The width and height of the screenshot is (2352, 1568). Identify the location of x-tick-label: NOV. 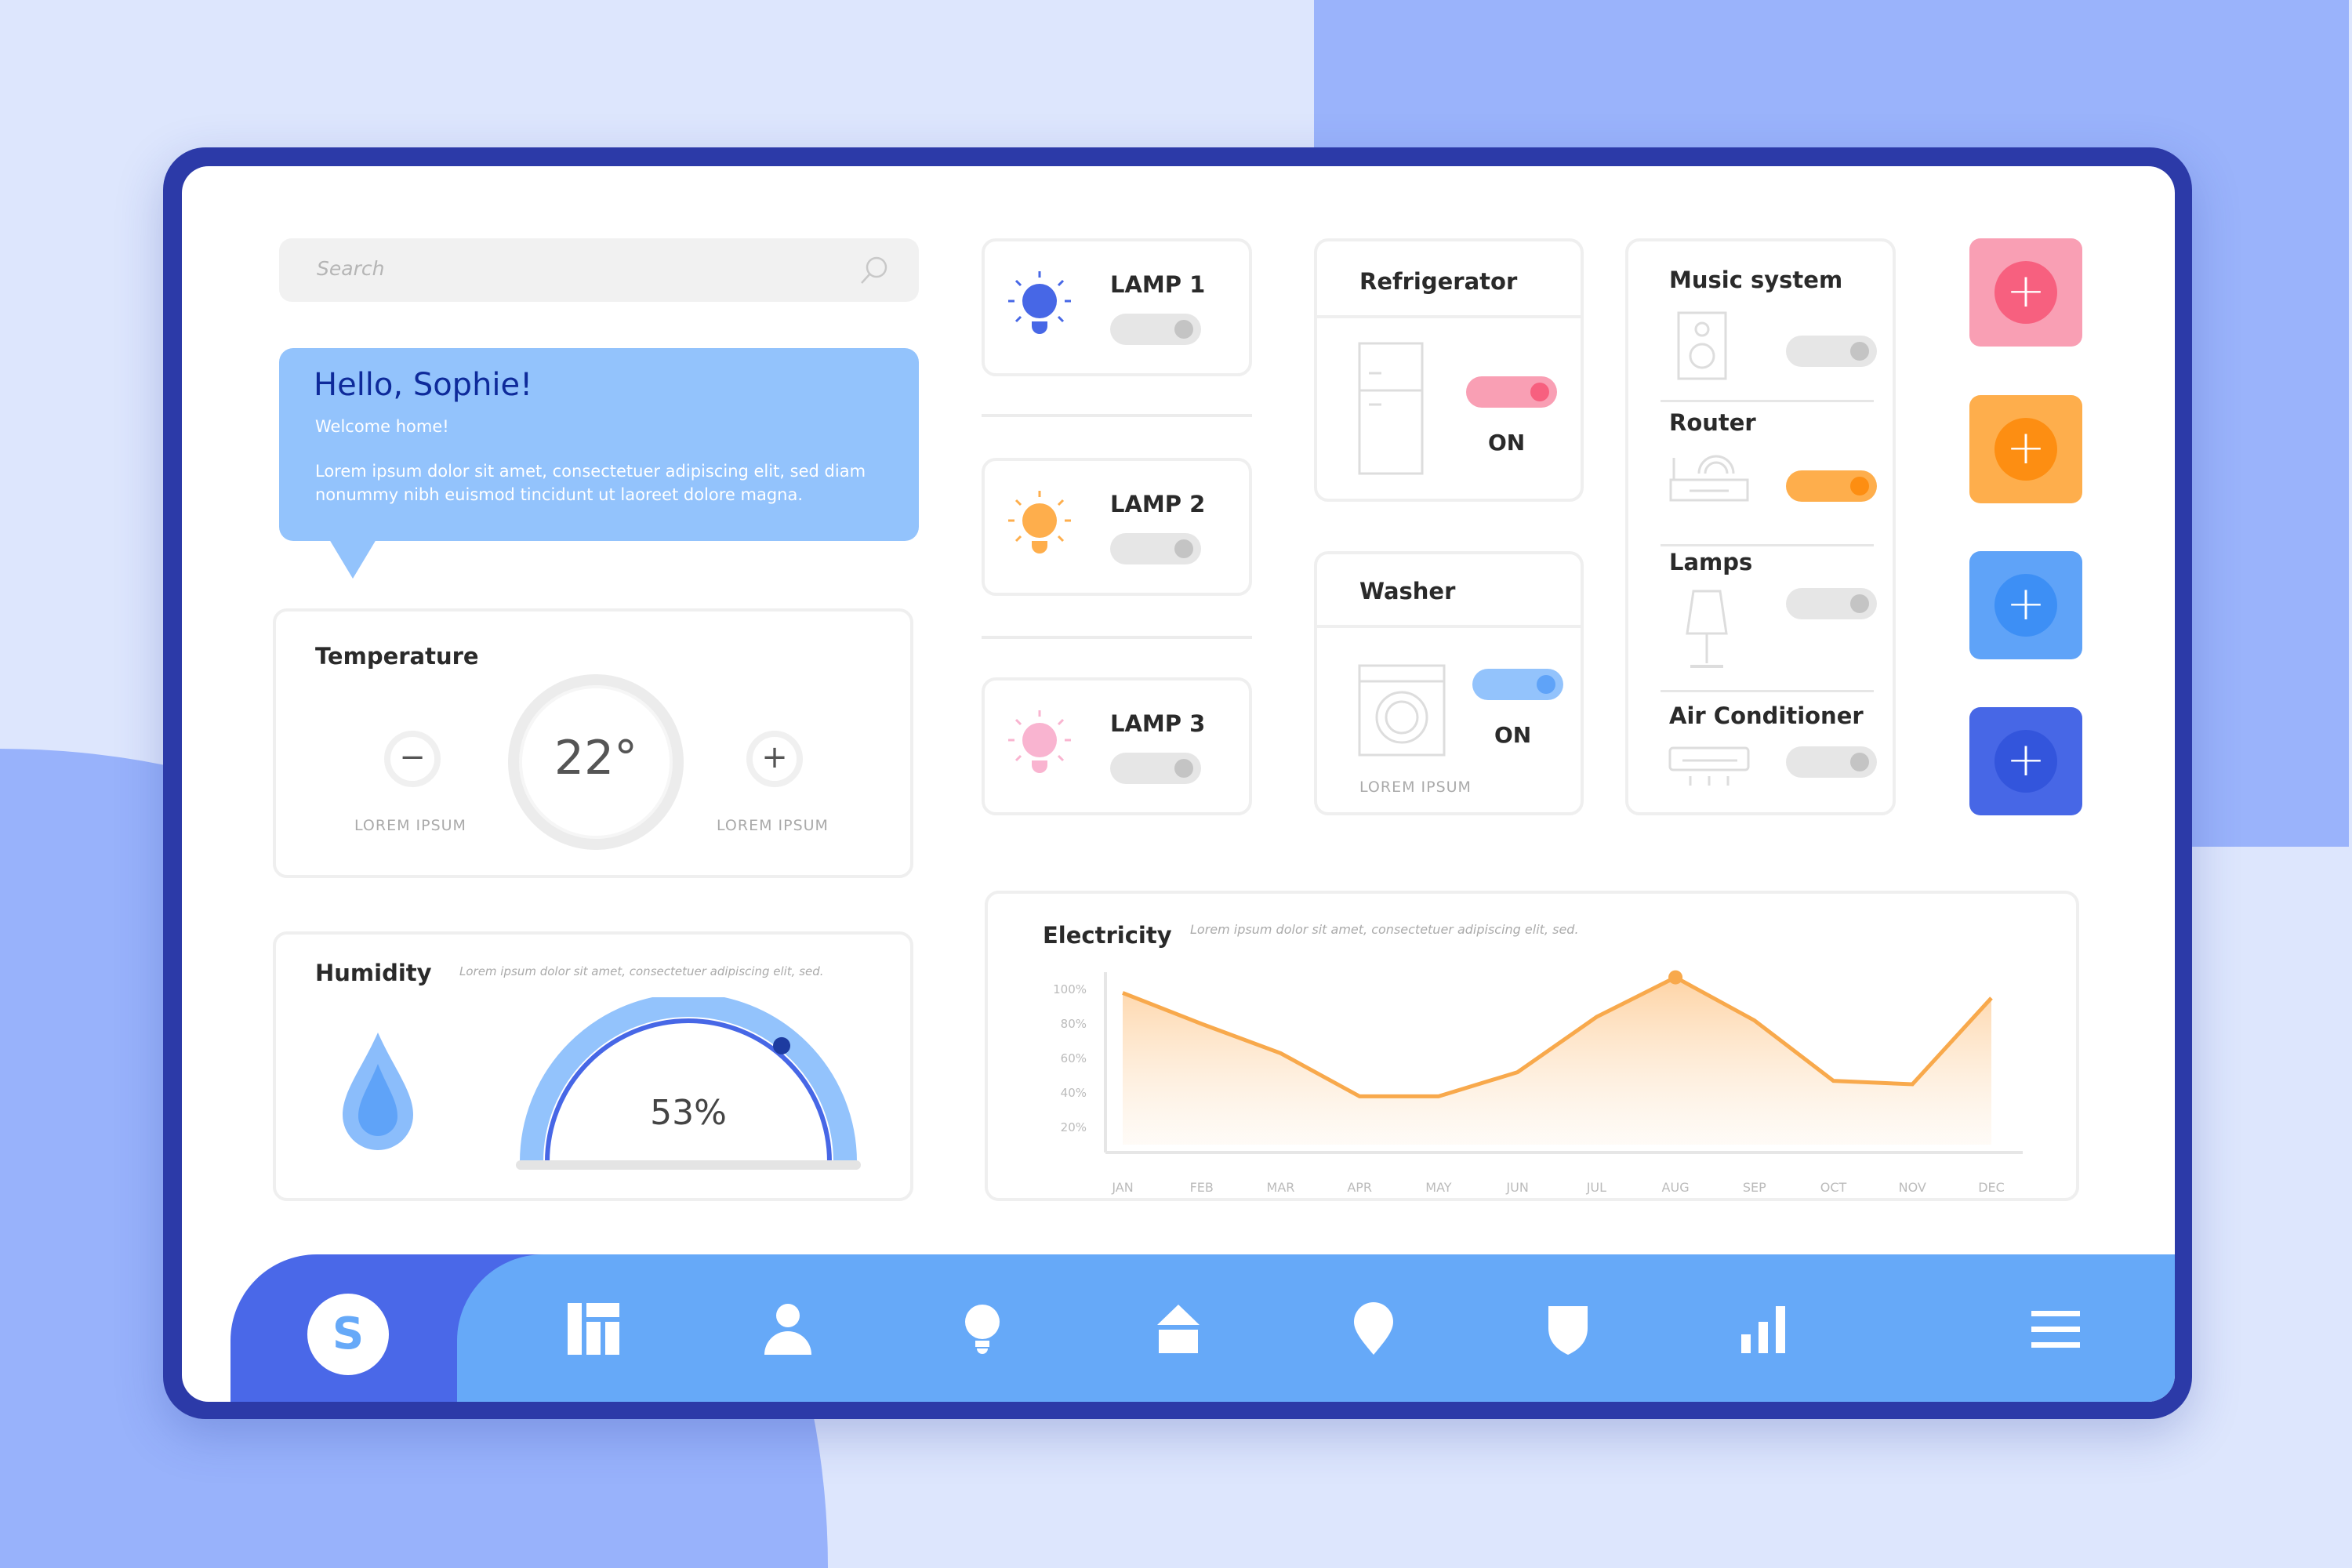
(1912, 1187).